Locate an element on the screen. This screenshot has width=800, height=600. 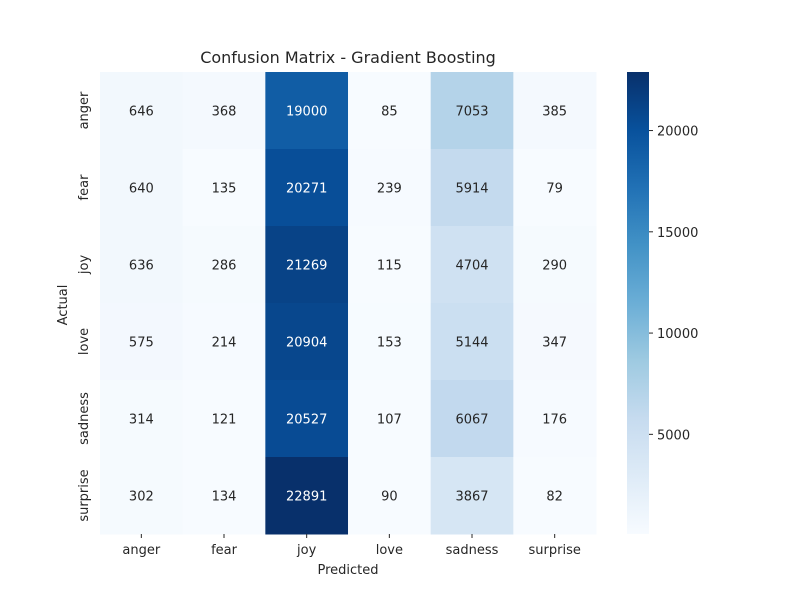
x-tick-sadness: sadness is located at coordinates (472, 550).